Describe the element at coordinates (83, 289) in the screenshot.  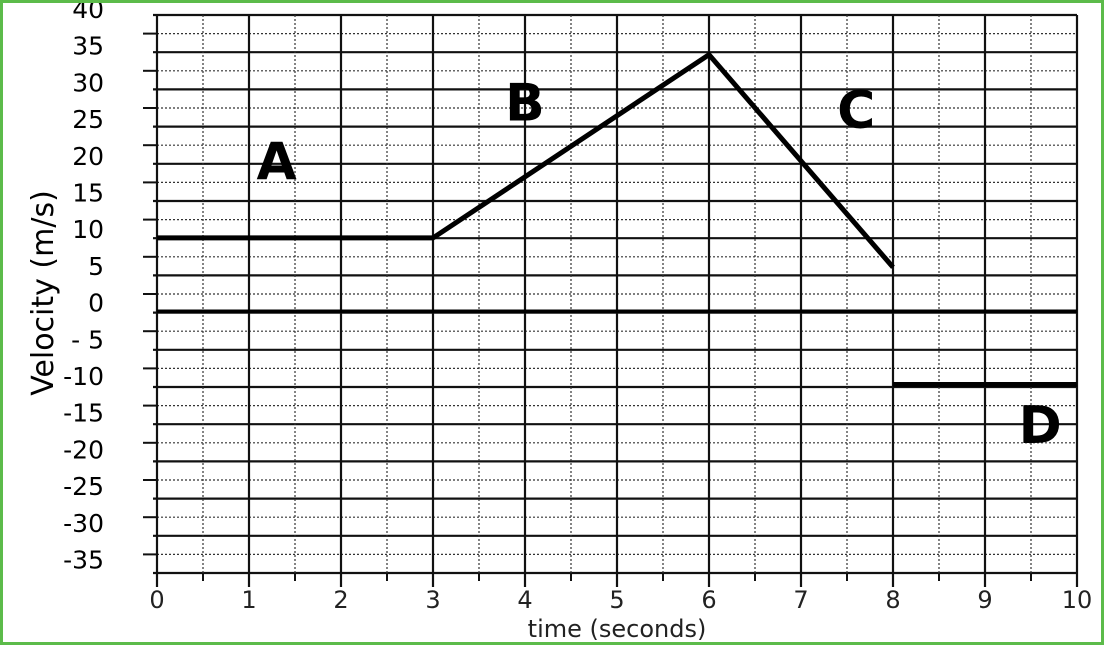
I see `y-tick-labels: 40 35 30 25 20 15 10 5 0 - 5 -10 -15 -20 -25 -30 -35` at that location.